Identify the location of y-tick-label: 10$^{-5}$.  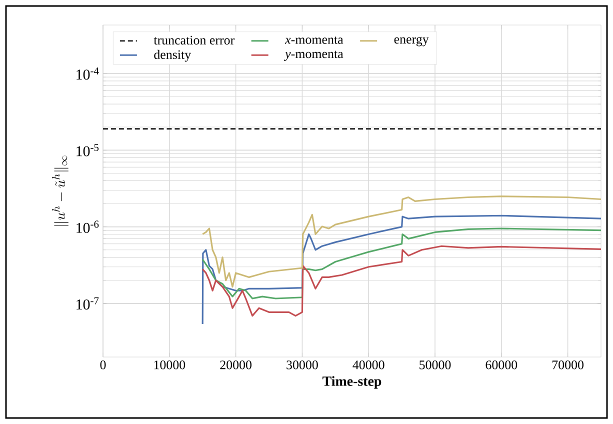
(87, 150).